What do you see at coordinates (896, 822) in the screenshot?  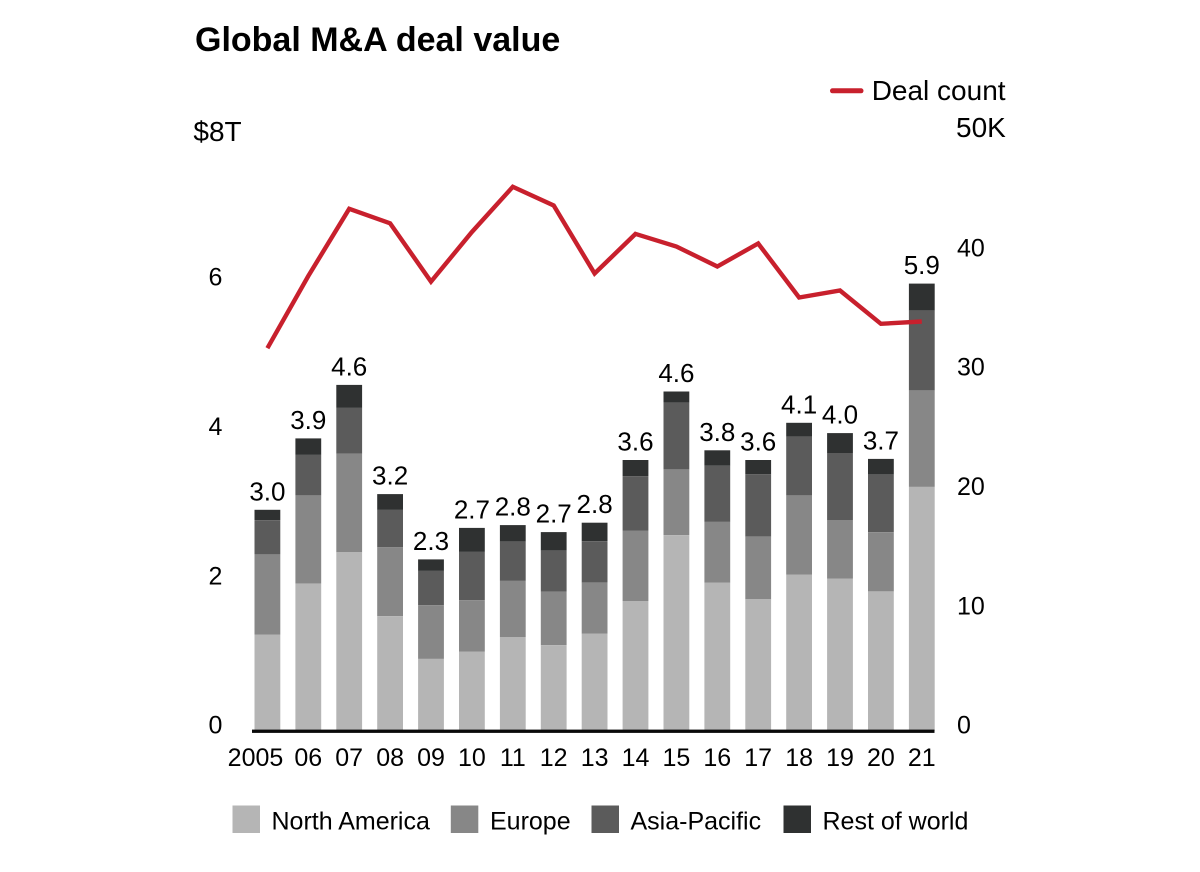 I see `svg-text: Rest of world` at bounding box center [896, 822].